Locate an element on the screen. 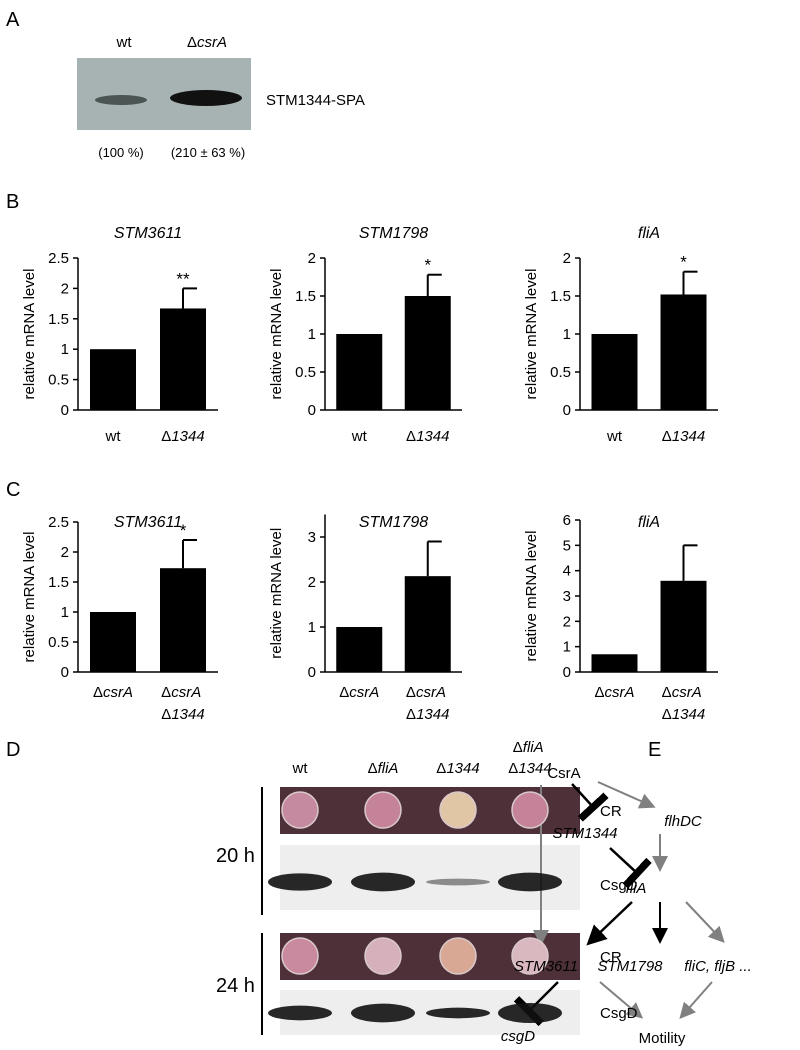 The height and width of the screenshot is (1050, 800). strain-label: ΔfliA is located at coordinates (383, 768).